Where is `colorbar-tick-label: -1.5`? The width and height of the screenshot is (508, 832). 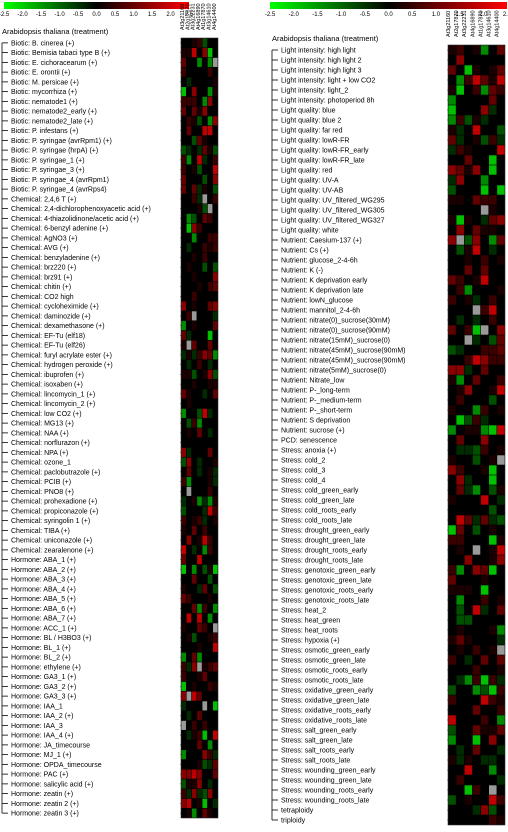
colorbar-tick-label: -1.5 is located at coordinates (317, 15).